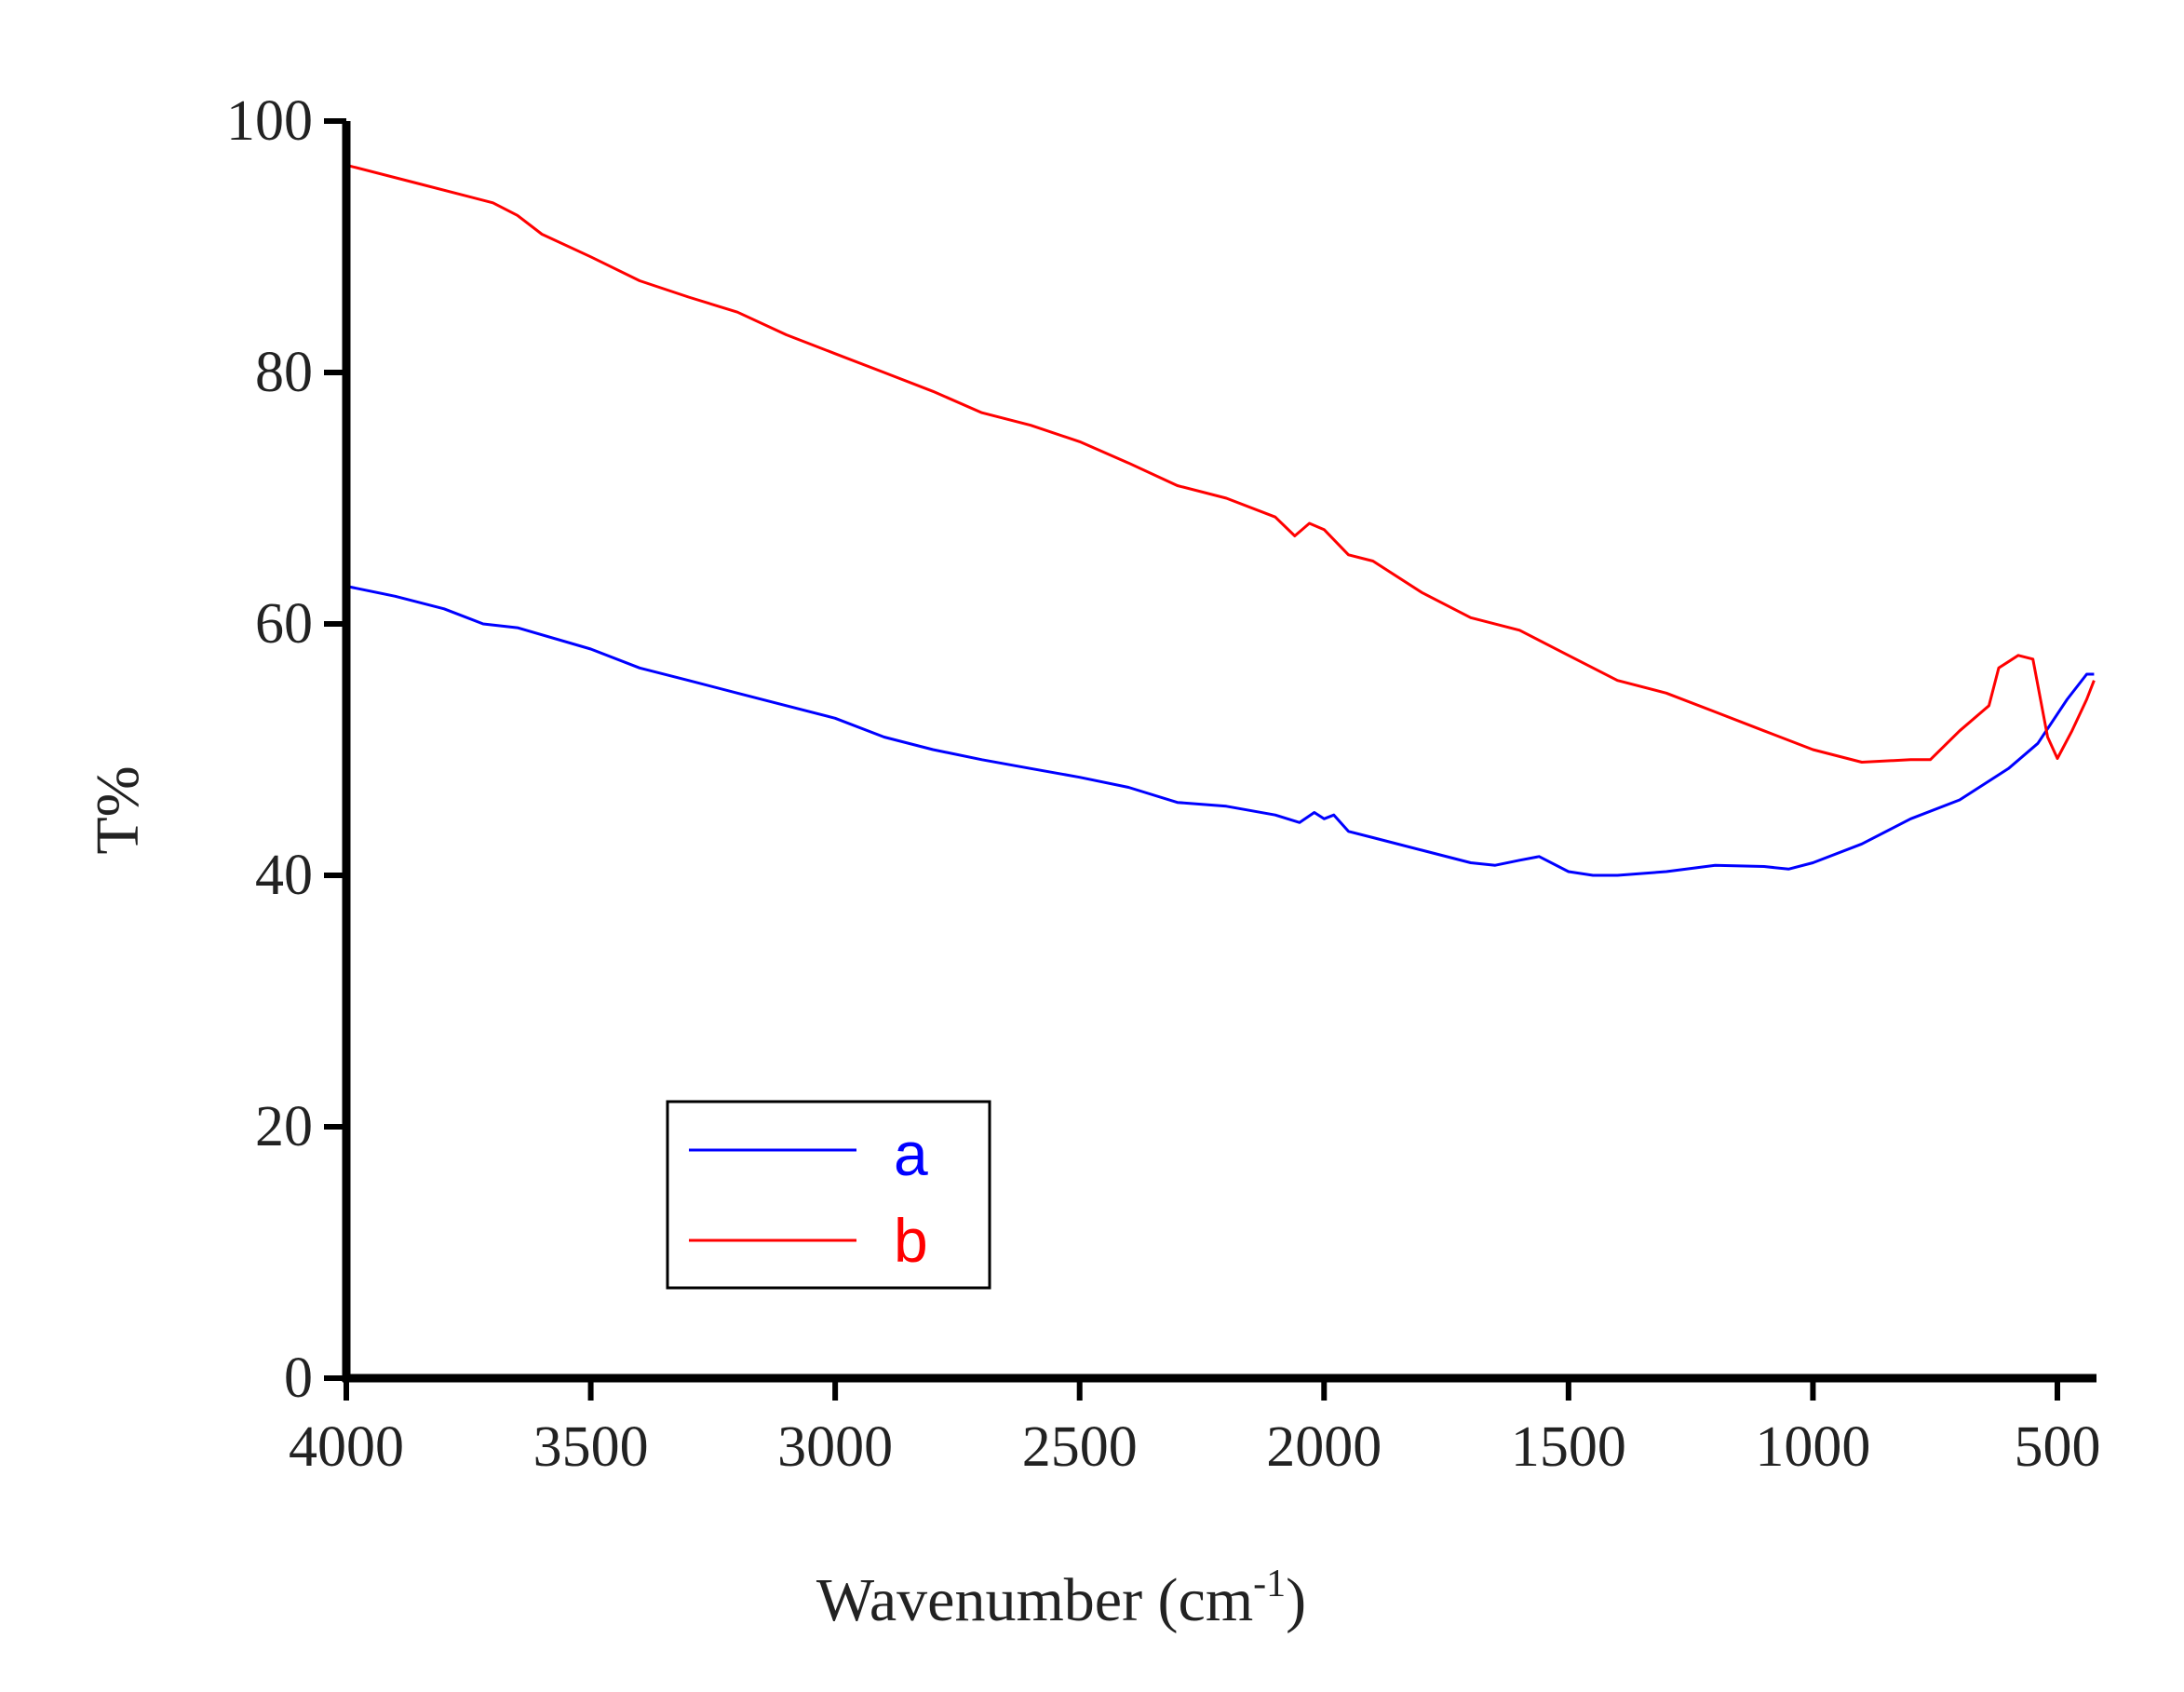 Image resolution: width=2184 pixels, height=1692 pixels. I want to click on x-tick-label: 2000, so click(1324, 1447).